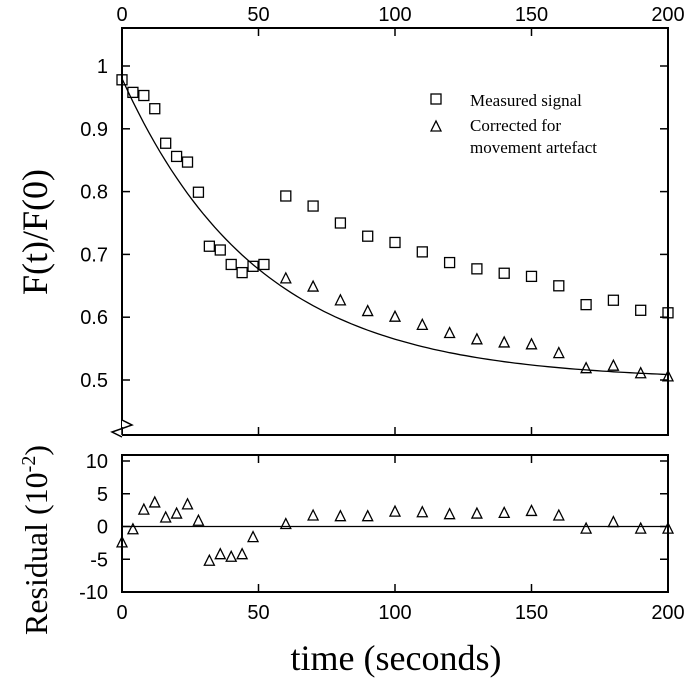  I want to click on residual-x-tick-label: 150, so click(531, 613).